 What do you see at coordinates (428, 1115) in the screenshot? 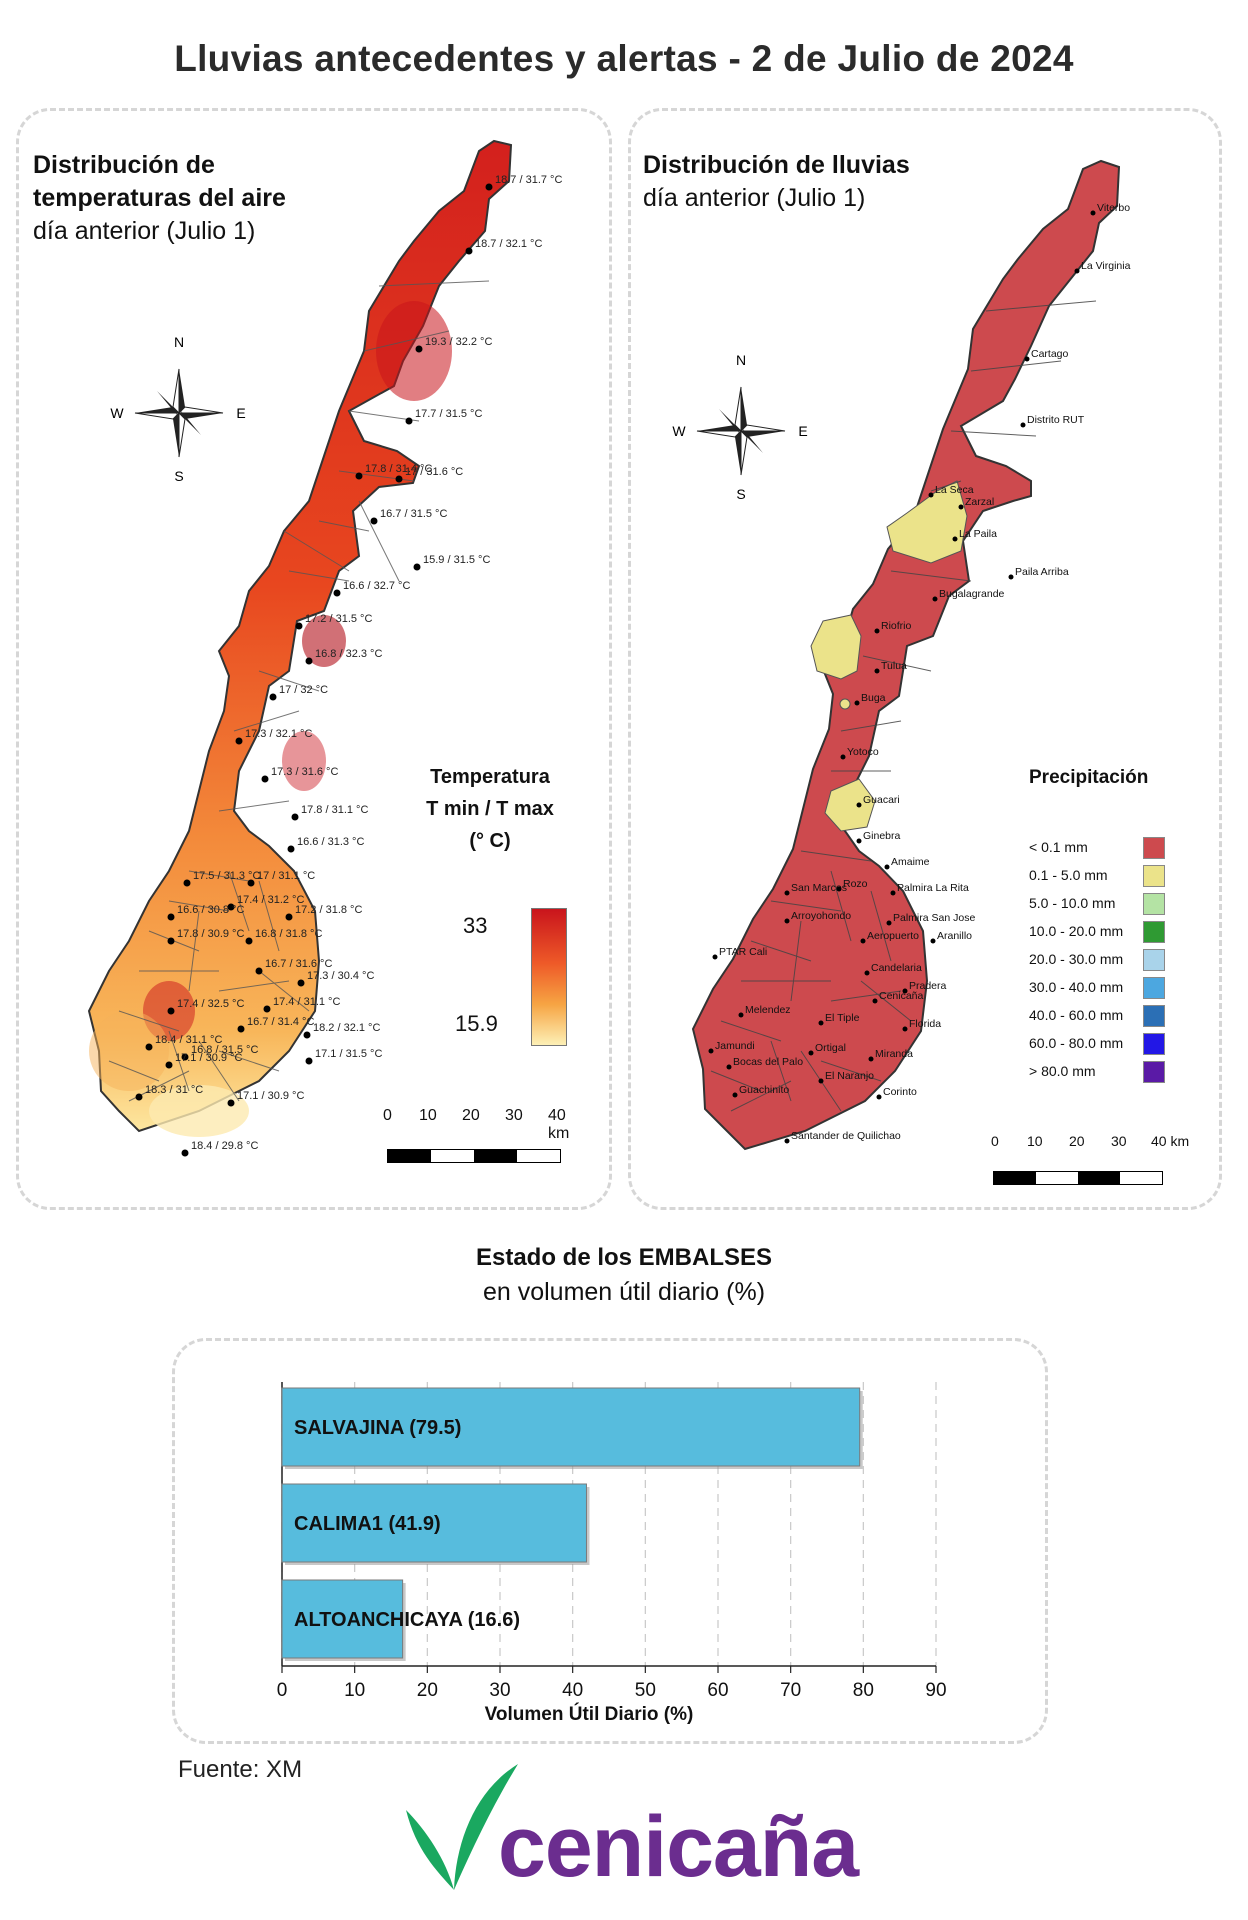
I see `scalebar-tick-10: 10` at bounding box center [428, 1115].